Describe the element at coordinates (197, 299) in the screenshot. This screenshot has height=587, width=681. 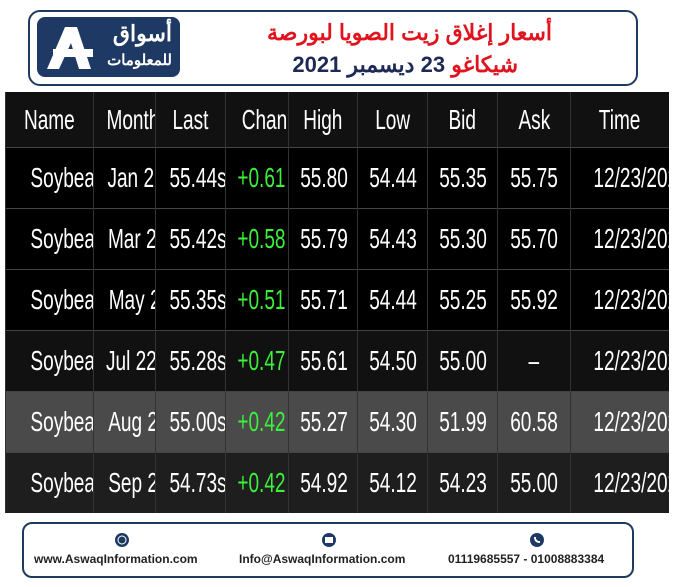
I see `table-cell-text: 55.35s` at that location.